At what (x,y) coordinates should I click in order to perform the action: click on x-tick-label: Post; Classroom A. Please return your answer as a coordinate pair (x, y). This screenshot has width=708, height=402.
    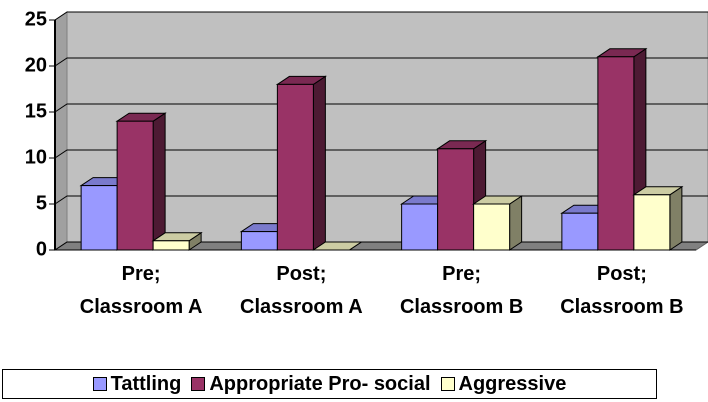
    Looking at the image, I should click on (301, 290).